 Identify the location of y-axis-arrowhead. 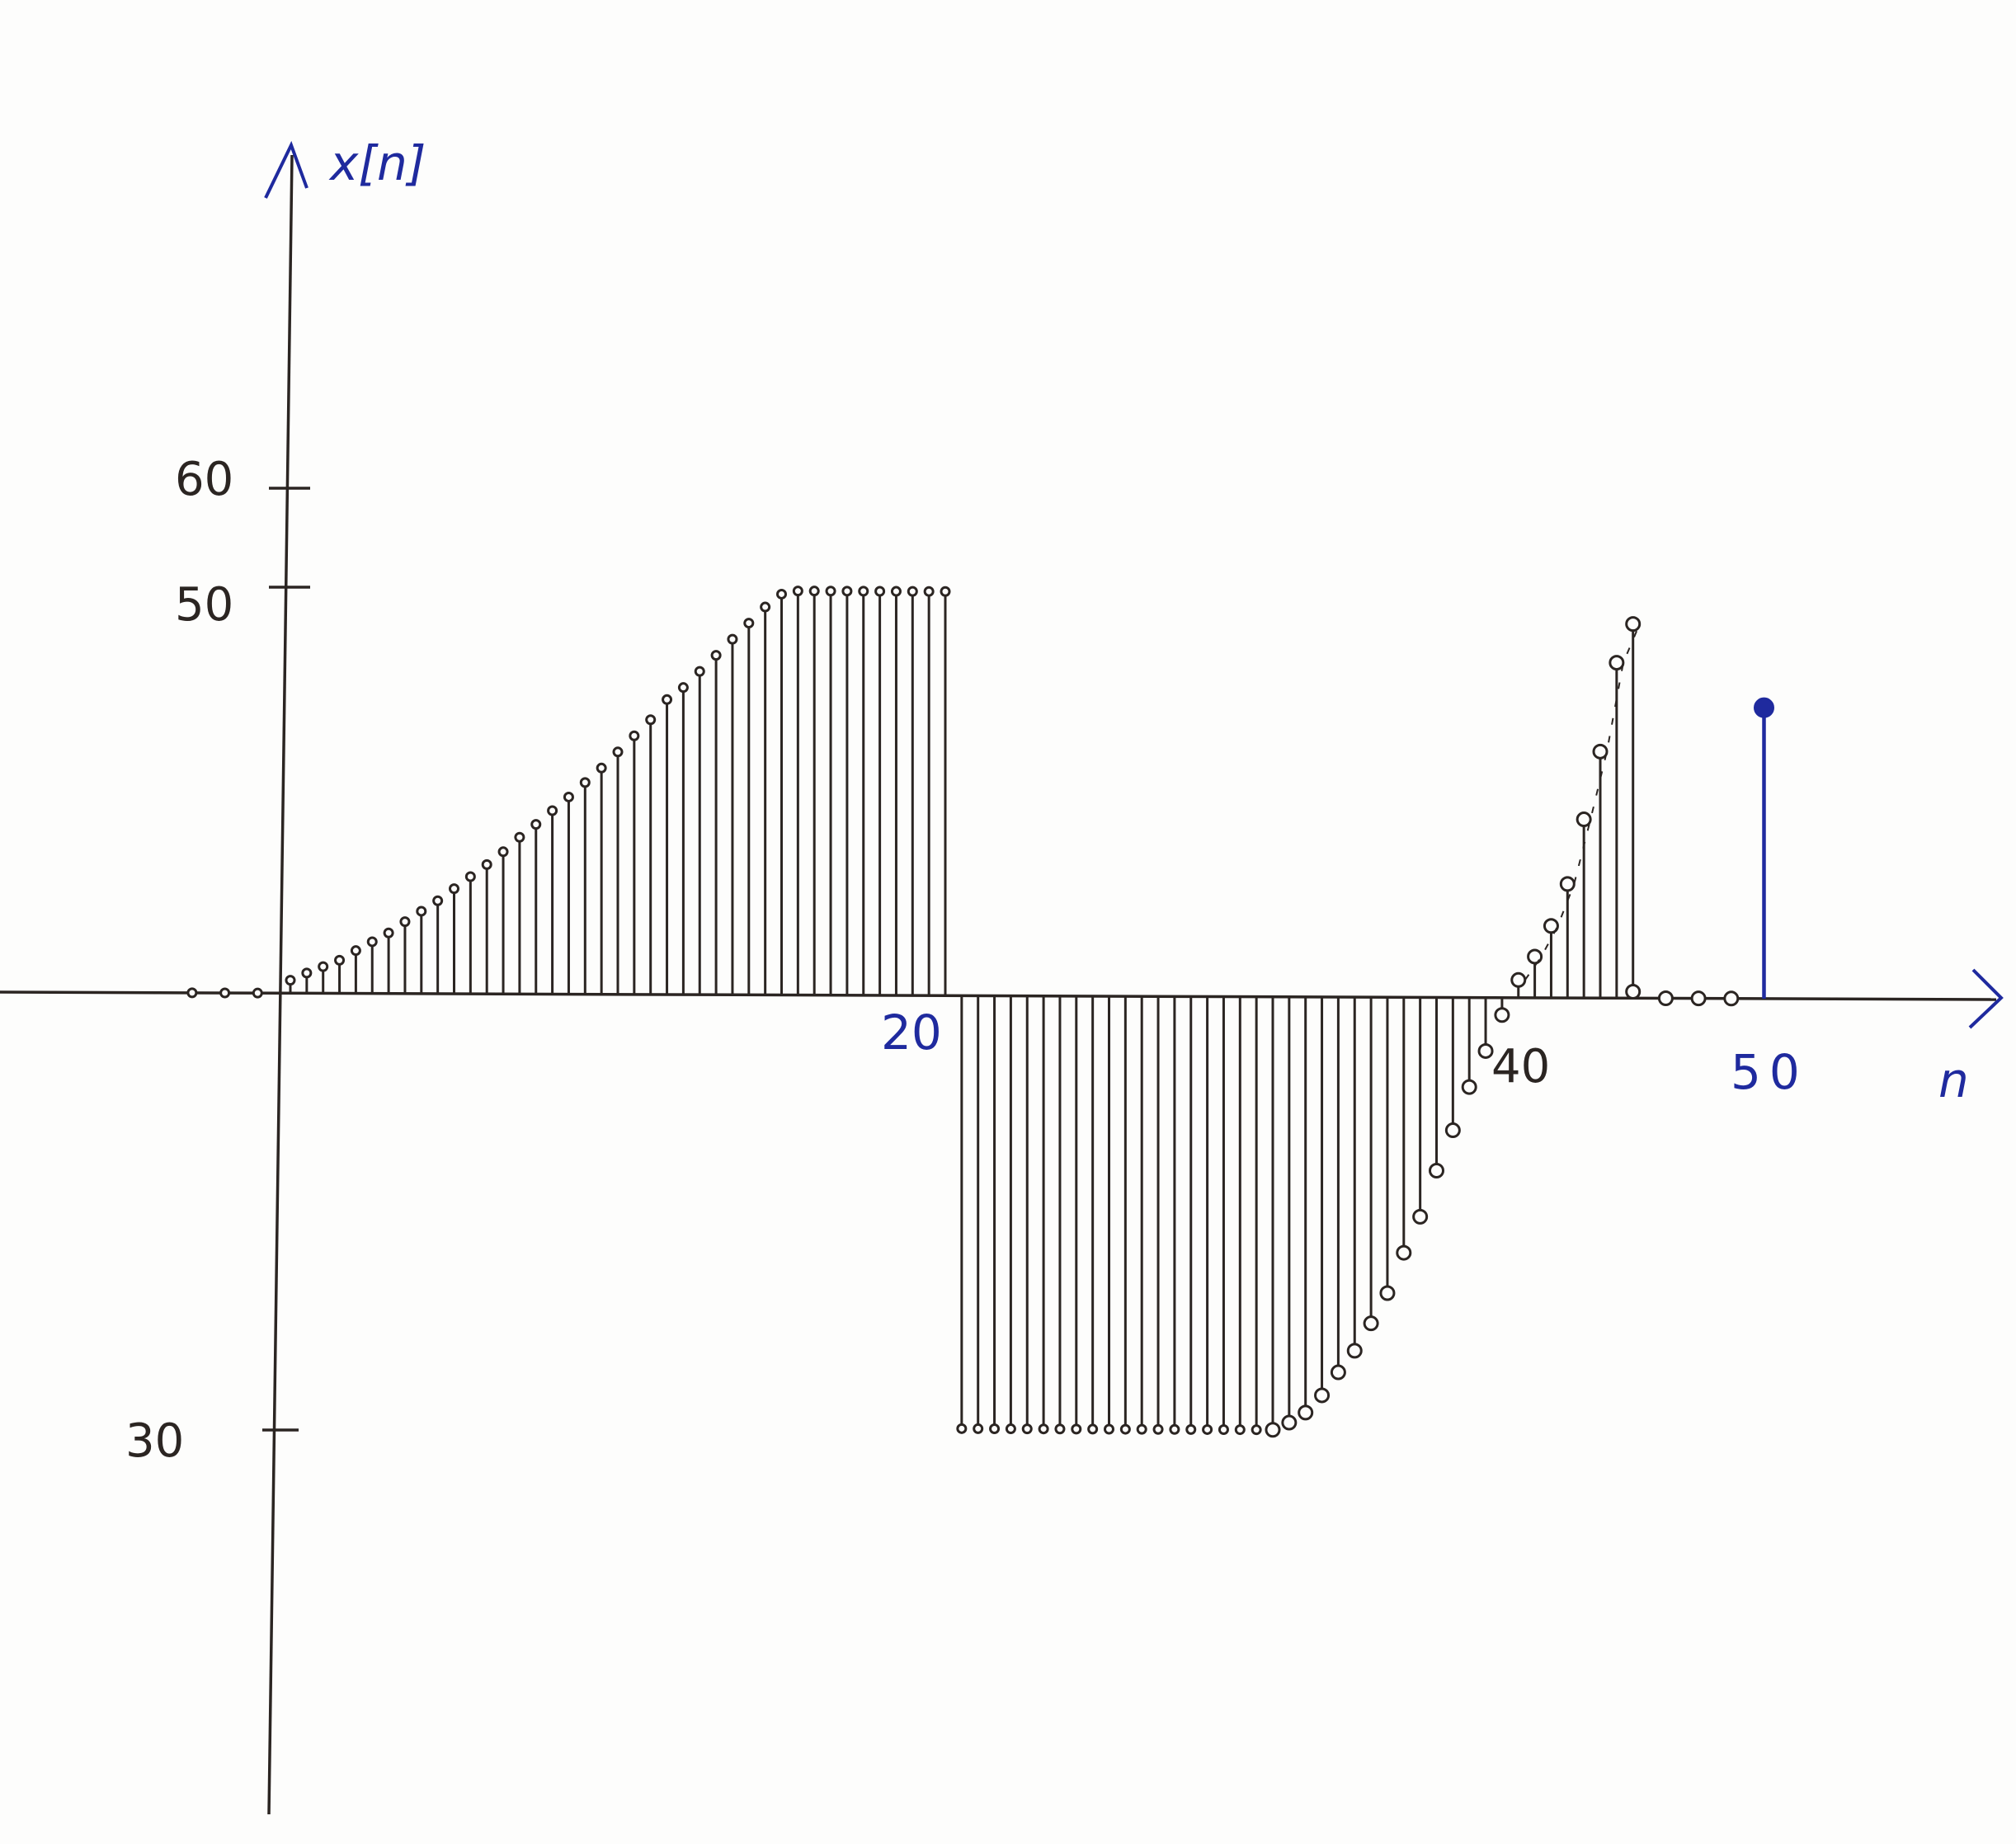
(286, 169).